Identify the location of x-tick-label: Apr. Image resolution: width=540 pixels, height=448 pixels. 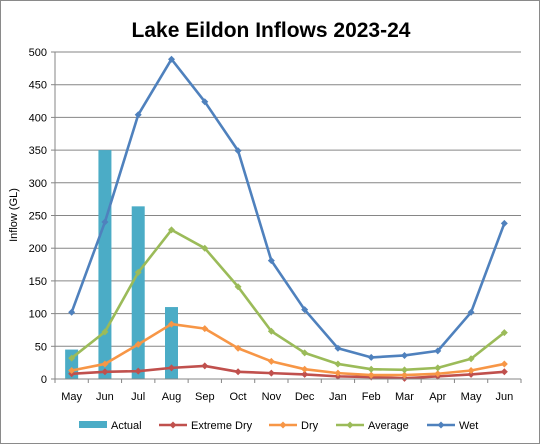
(437, 397).